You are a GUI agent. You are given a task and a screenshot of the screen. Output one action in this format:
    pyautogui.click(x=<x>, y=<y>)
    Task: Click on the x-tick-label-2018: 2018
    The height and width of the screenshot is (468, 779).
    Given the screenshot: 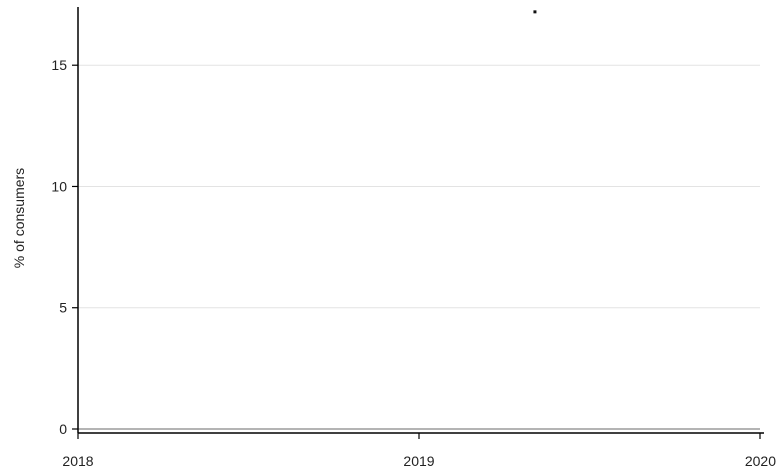 What is the action you would take?
    pyautogui.click(x=77, y=460)
    